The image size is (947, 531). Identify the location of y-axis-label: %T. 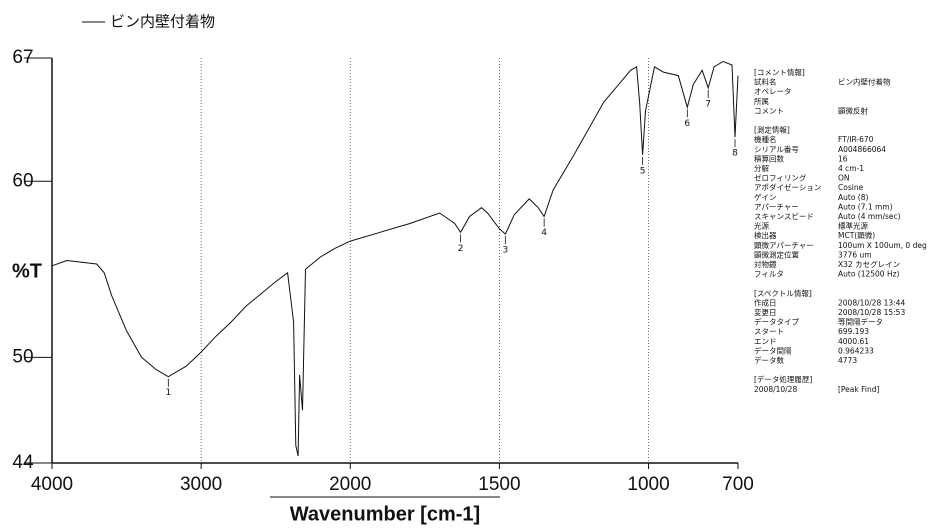
(27, 271).